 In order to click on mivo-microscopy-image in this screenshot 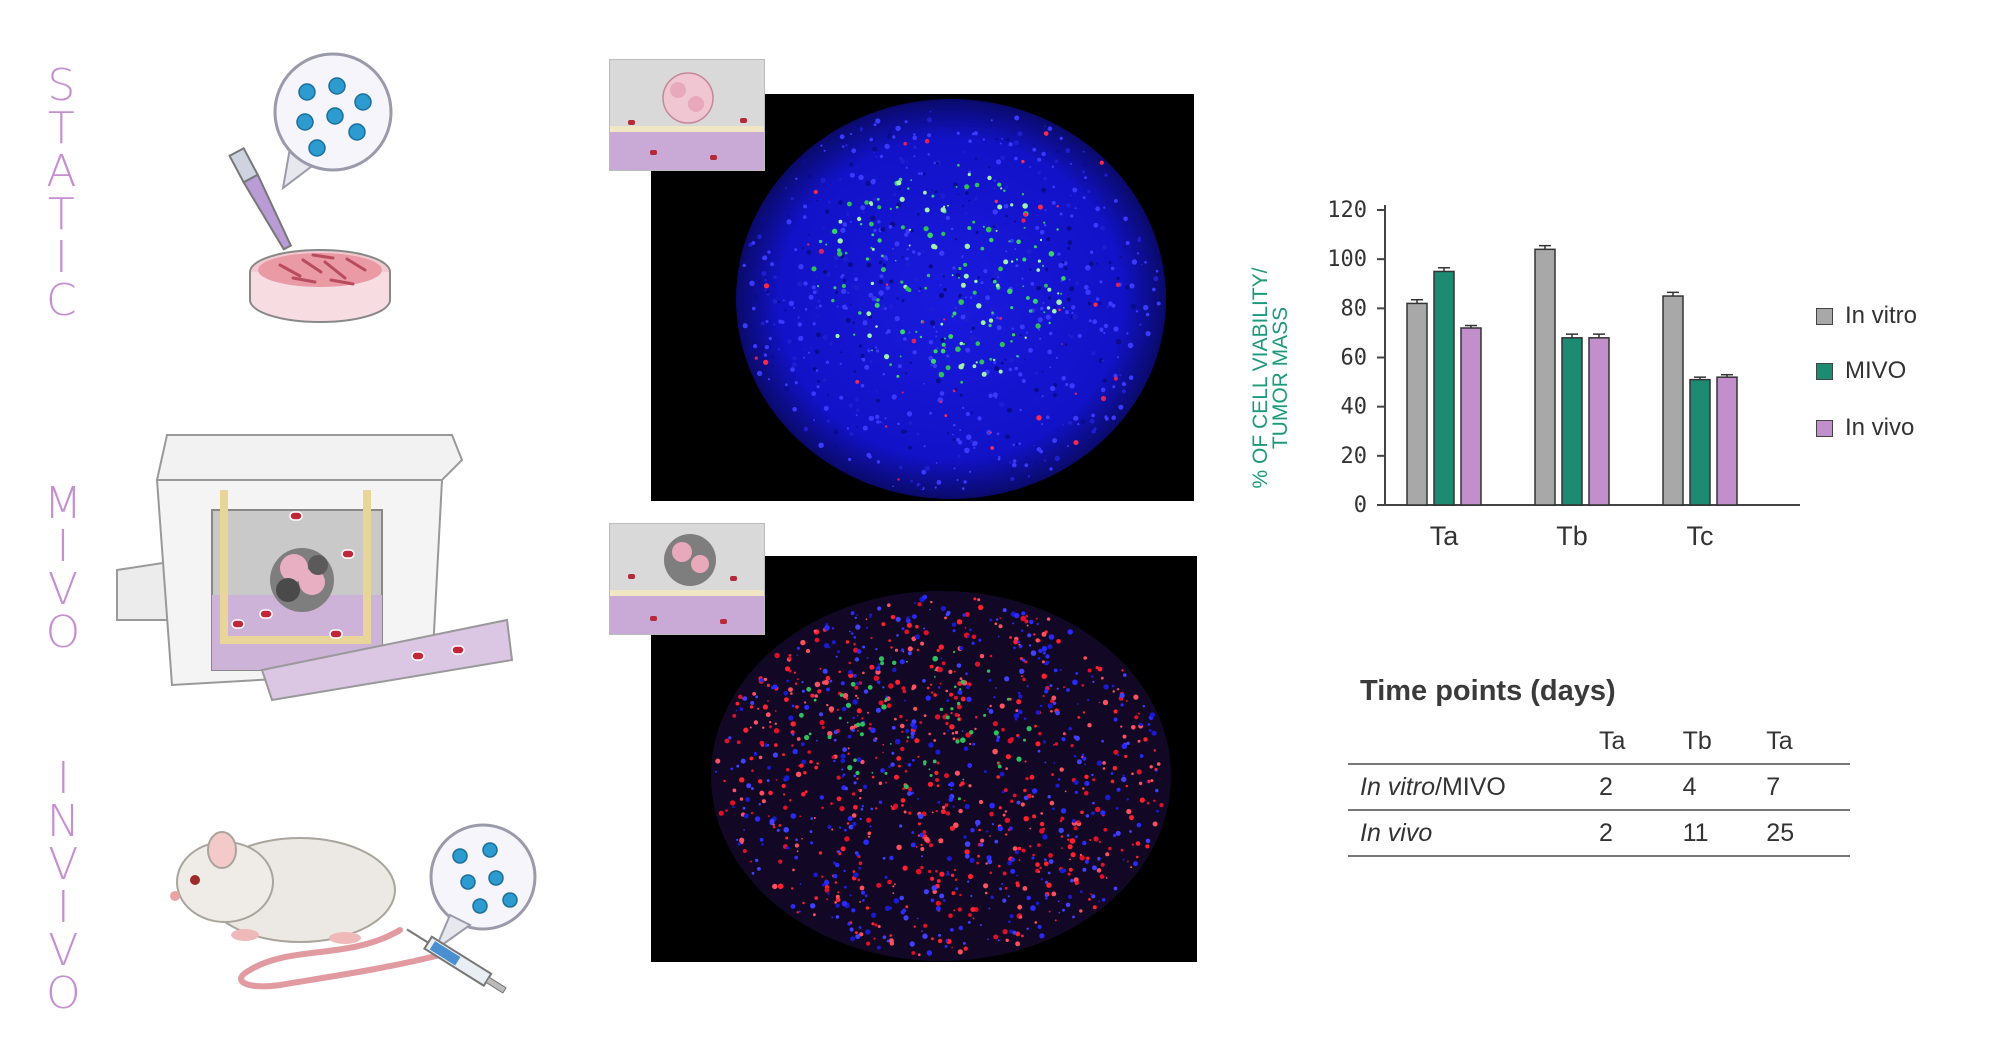, I will do `click(924, 759)`.